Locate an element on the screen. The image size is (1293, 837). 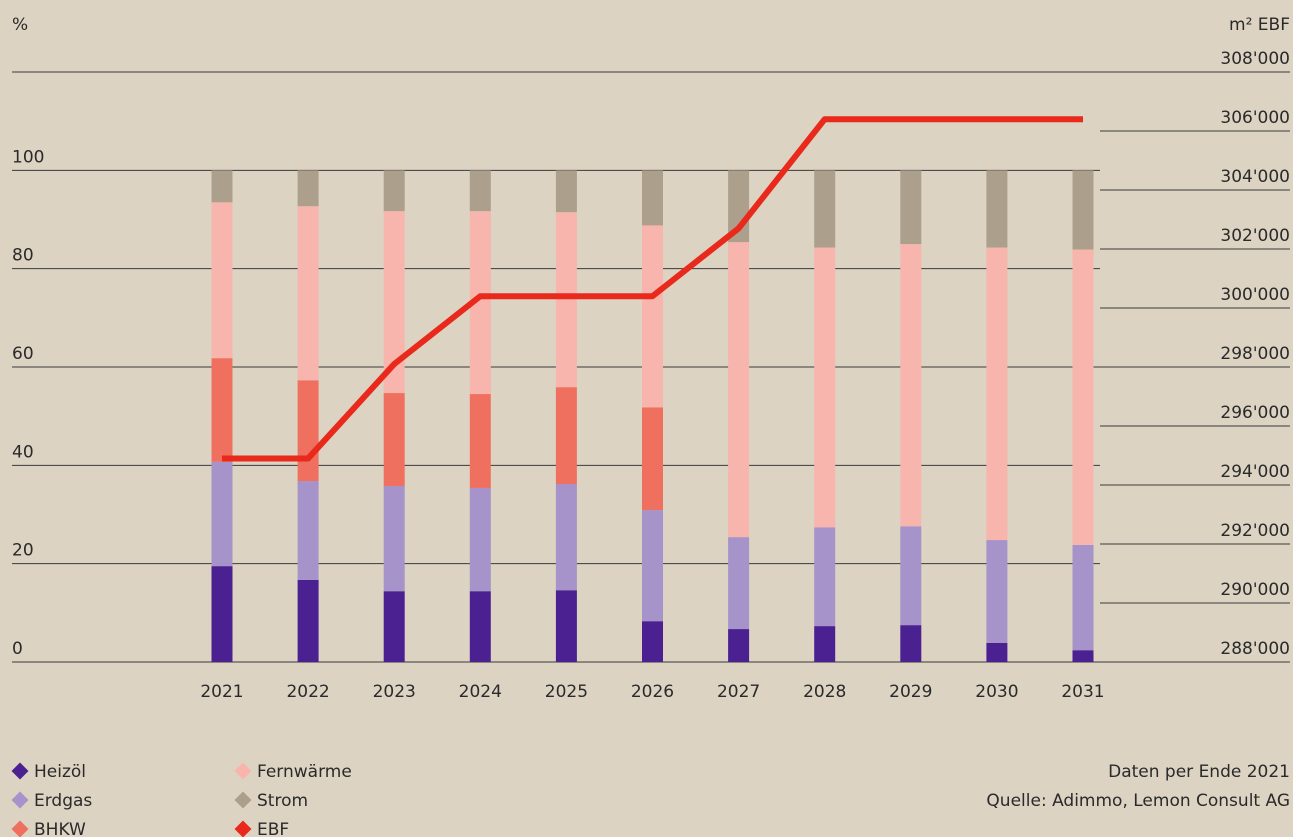
y2-tick-label: 290'000 is located at coordinates (1255, 590).